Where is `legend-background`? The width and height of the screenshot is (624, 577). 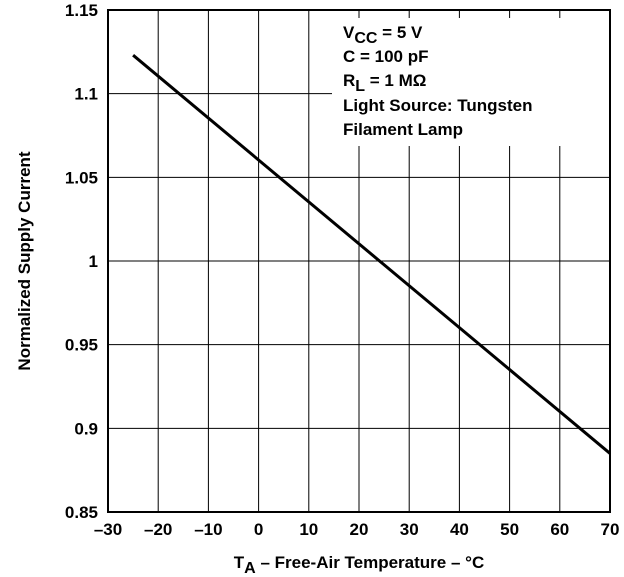
legend-background is located at coordinates (471, 82).